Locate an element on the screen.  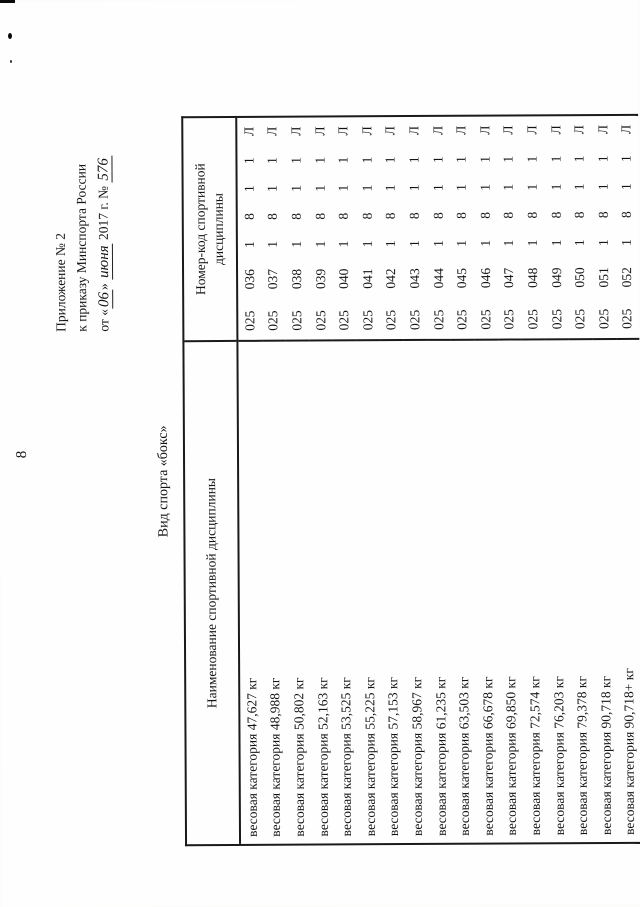
discipline-code: 025 036 1 8 1 1 Л is located at coordinates (249, 228).